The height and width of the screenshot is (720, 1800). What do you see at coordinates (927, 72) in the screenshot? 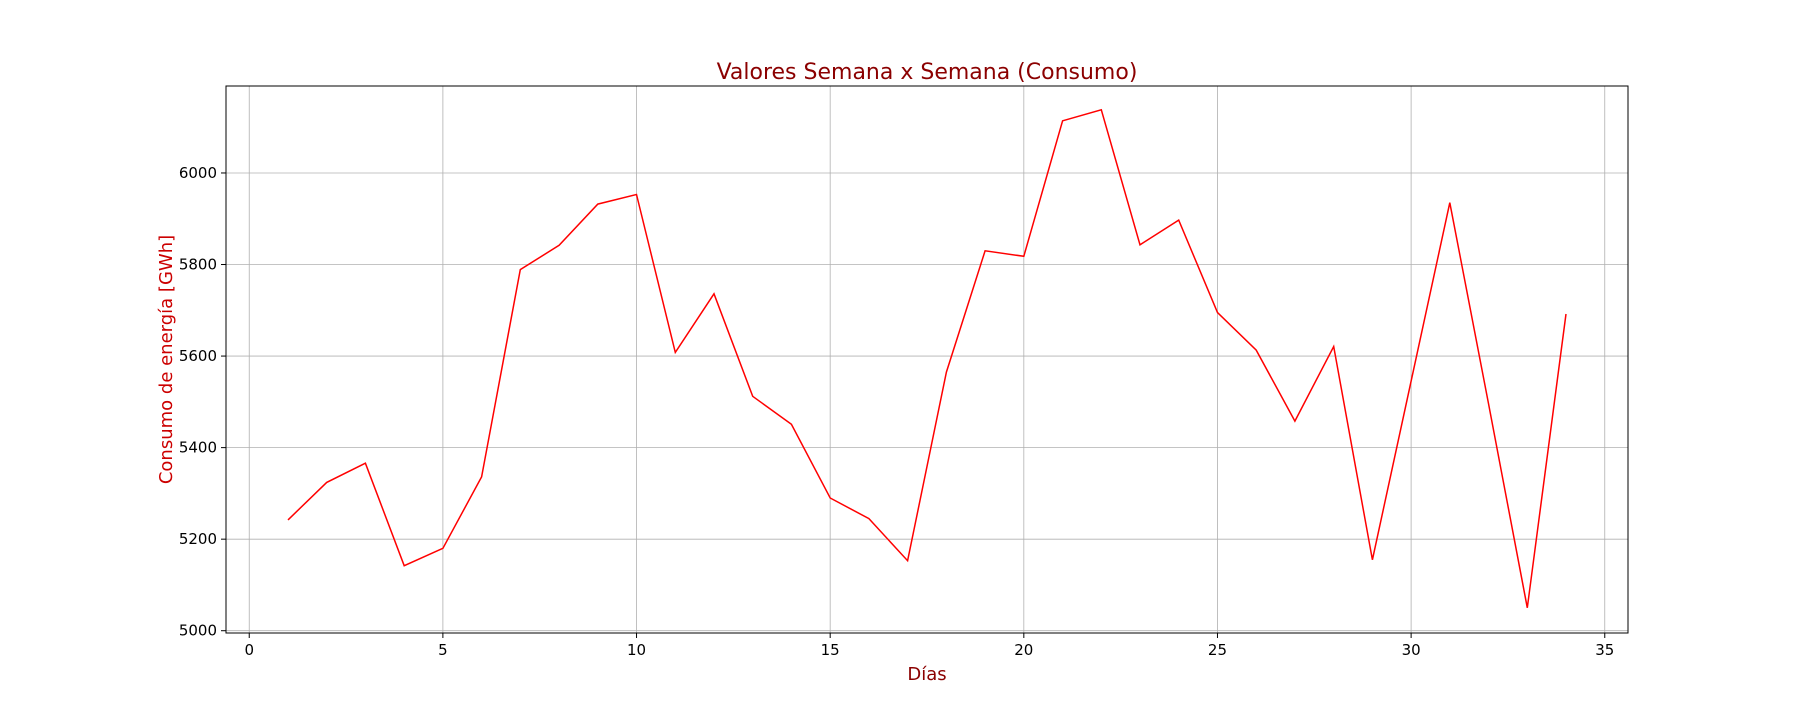
I see `chart-title: Valores Semana x Semana (Consumo)` at bounding box center [927, 72].